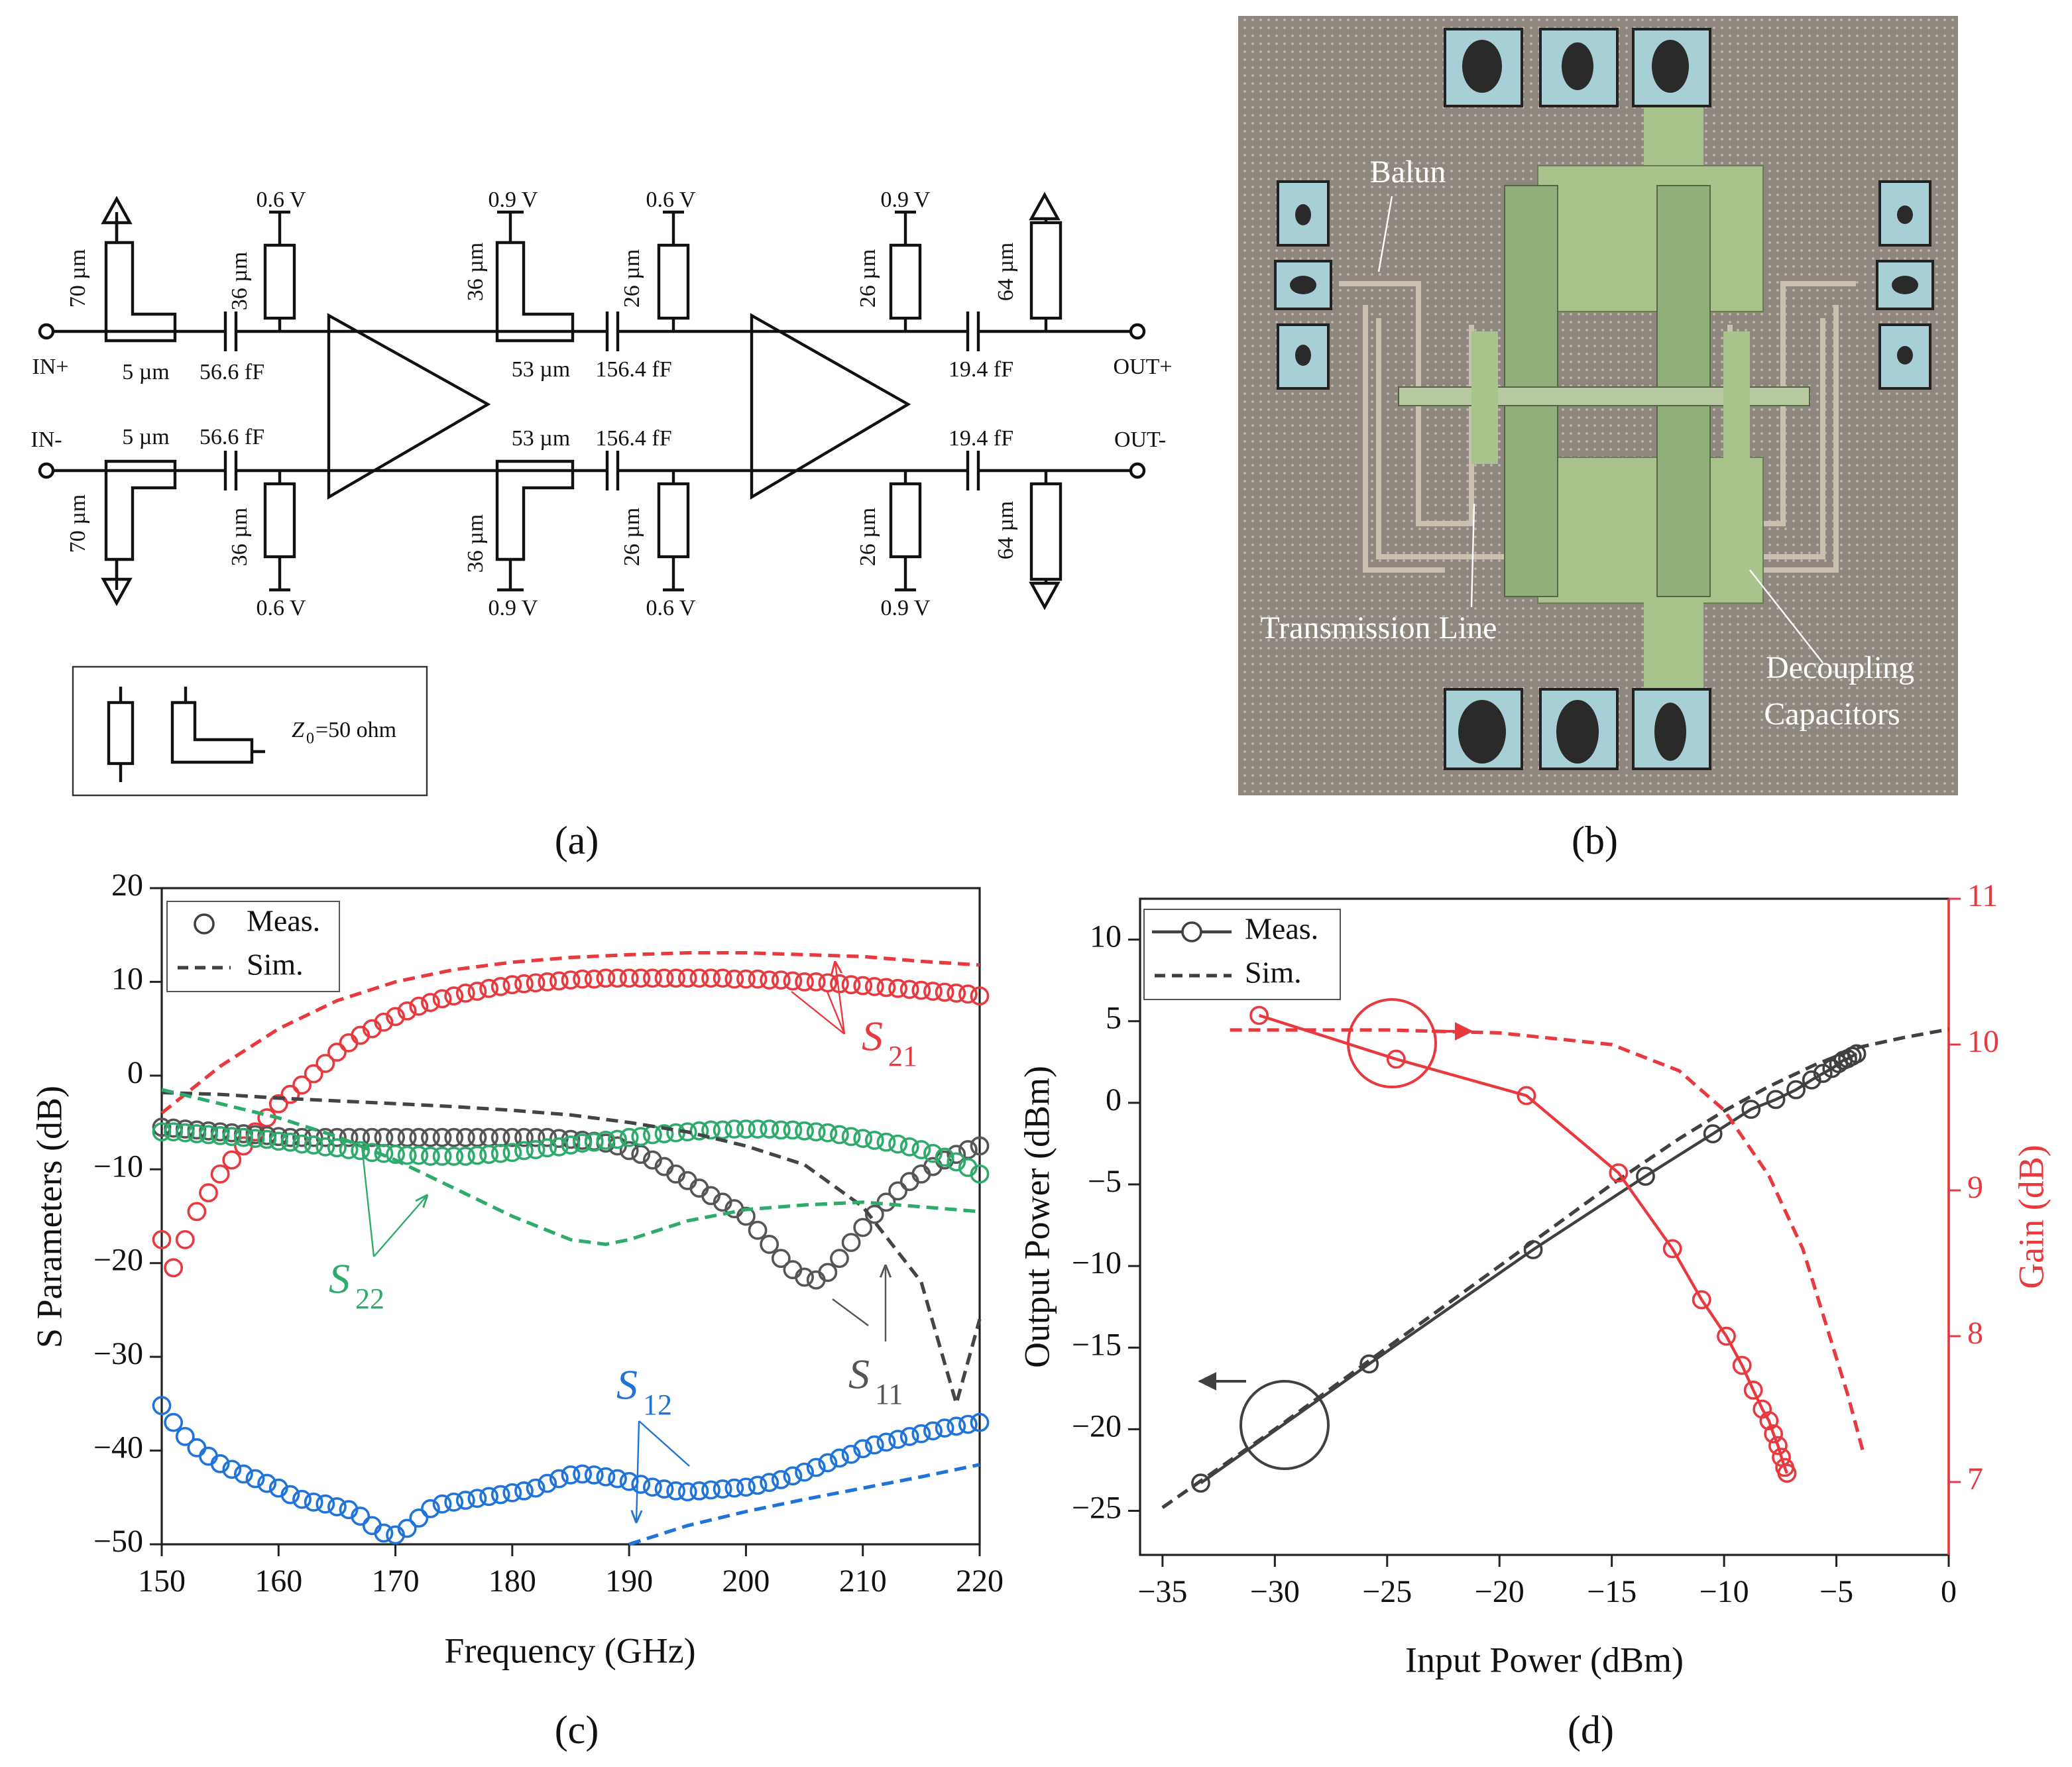 This screenshot has height=1767, width=2072. I want to click on series-group, so click(1555, 1257).